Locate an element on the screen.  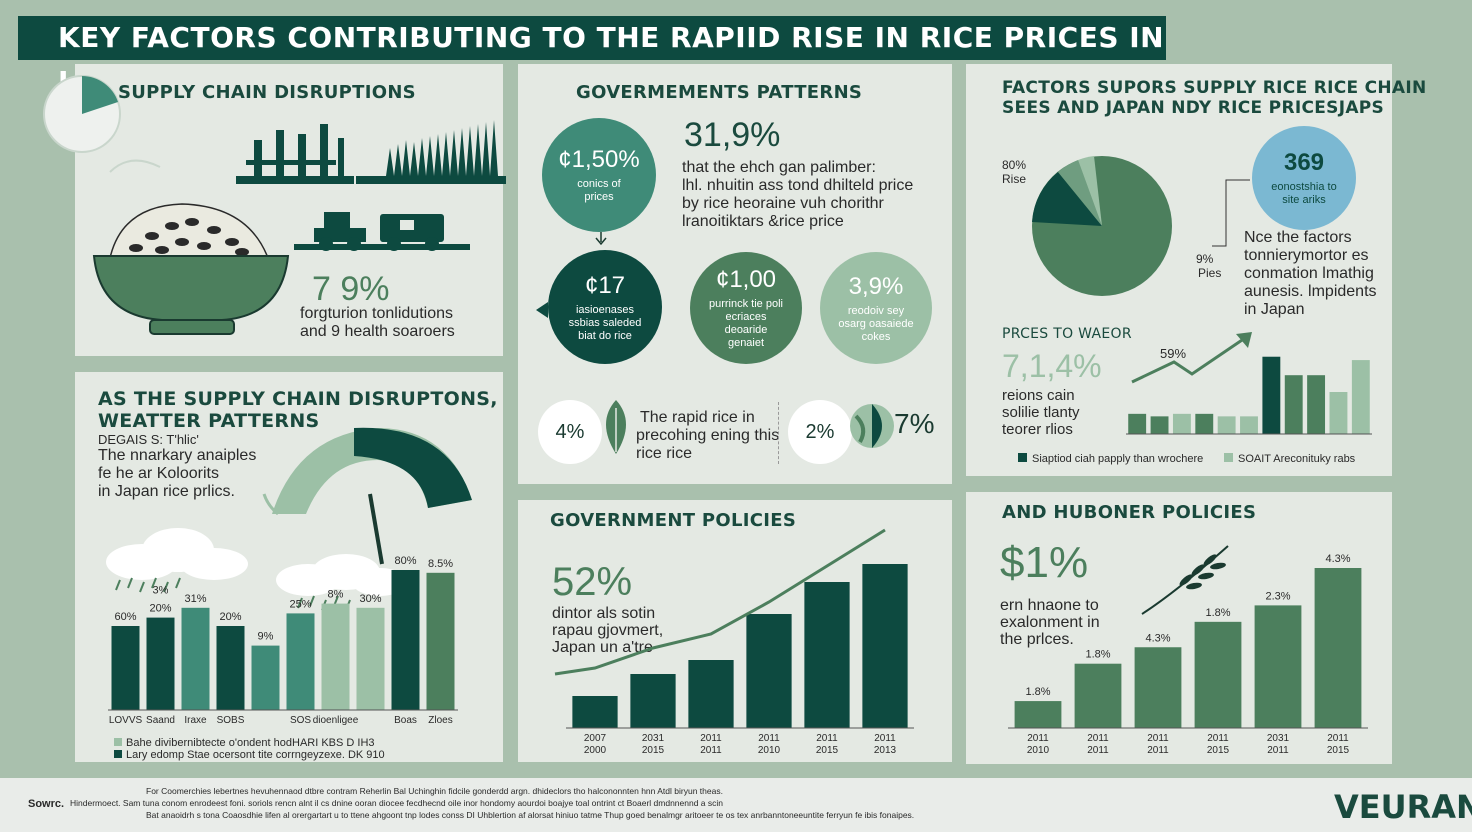
prices-text-2: solilie tlanty is located at coordinates (1041, 412).